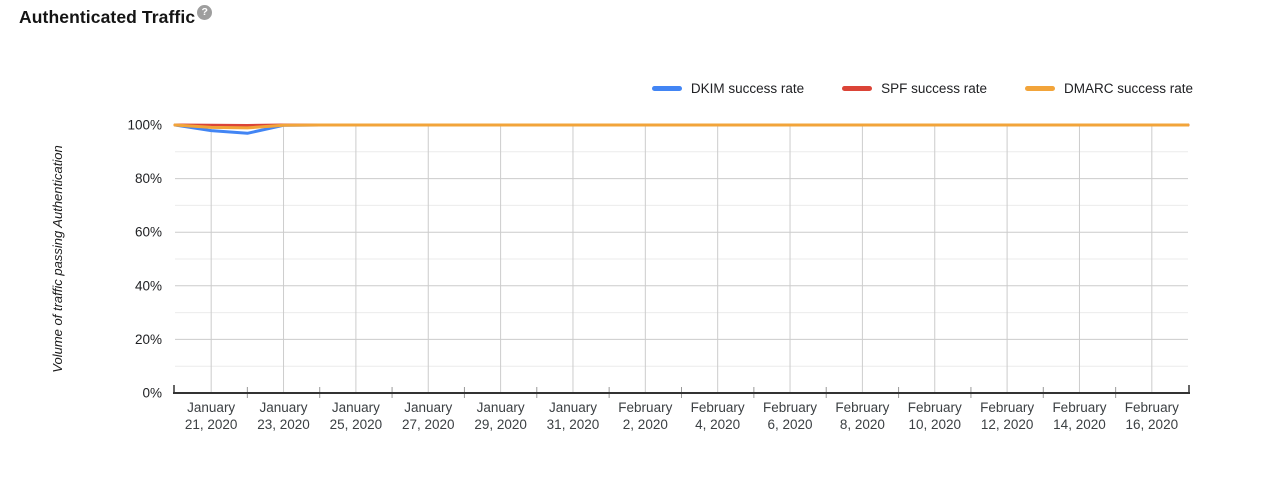  I want to click on x-tick-label: 2, 2020, so click(645, 424).